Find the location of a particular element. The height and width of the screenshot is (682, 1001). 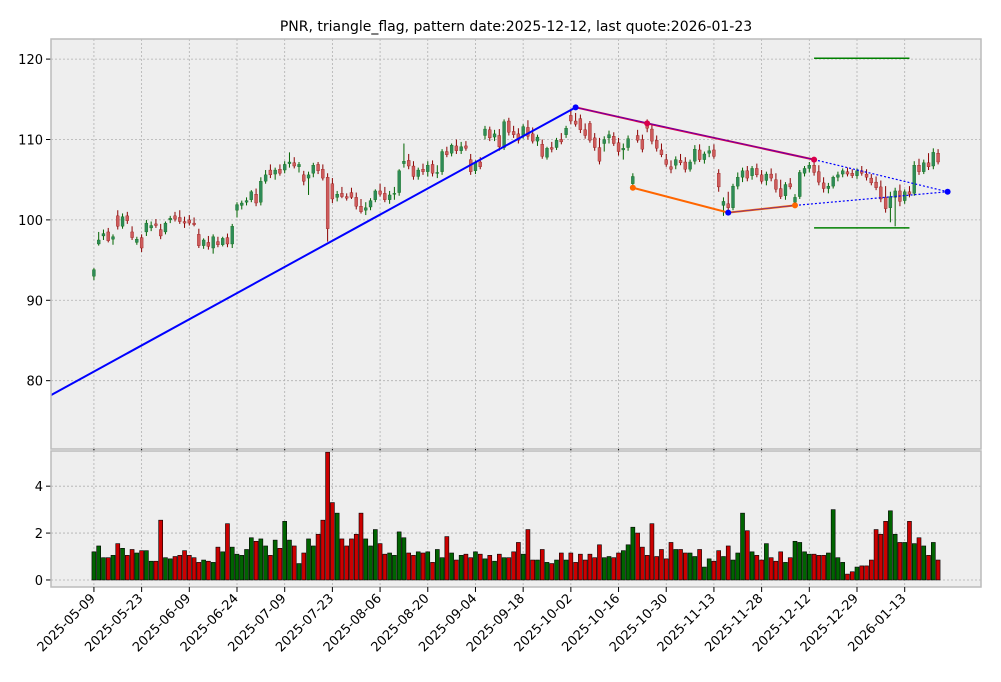

upper-accent-line is located at coordinates (695, 133).